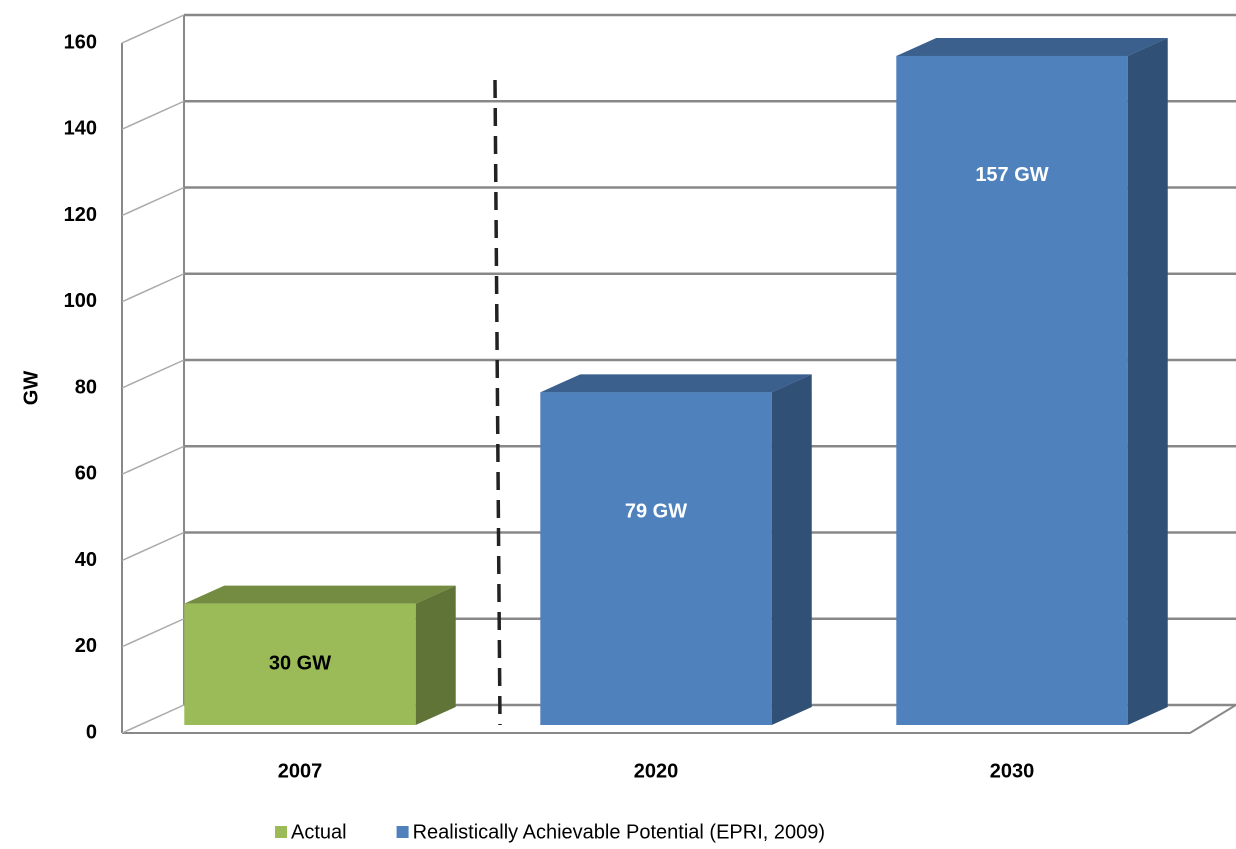 This screenshot has height=849, width=1236. I want to click on value-label: 79 GW, so click(656, 512).